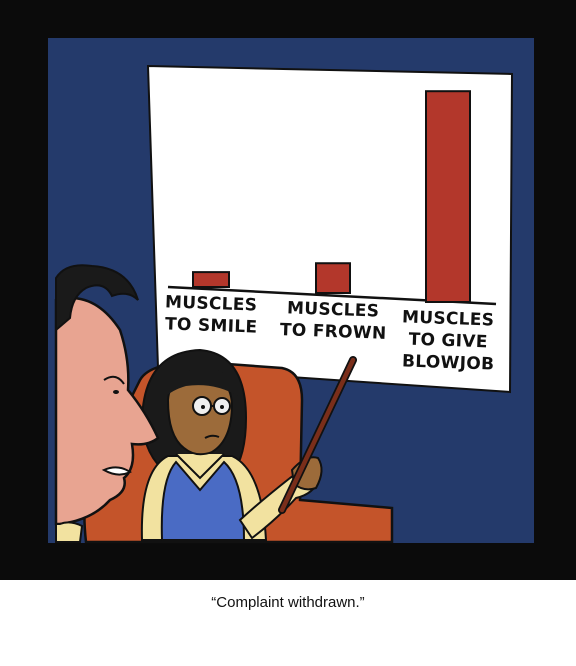  I want to click on chart-category-label-1-line-1: MUSCLES, so click(211, 303).